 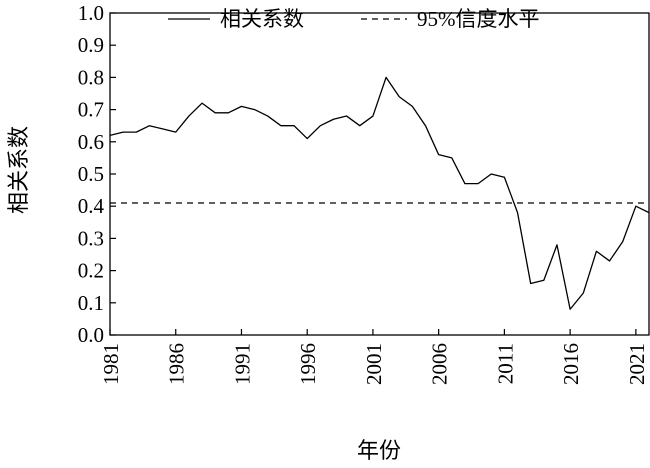 I want to click on y-tick-label: 0.5, so click(x=91, y=174).